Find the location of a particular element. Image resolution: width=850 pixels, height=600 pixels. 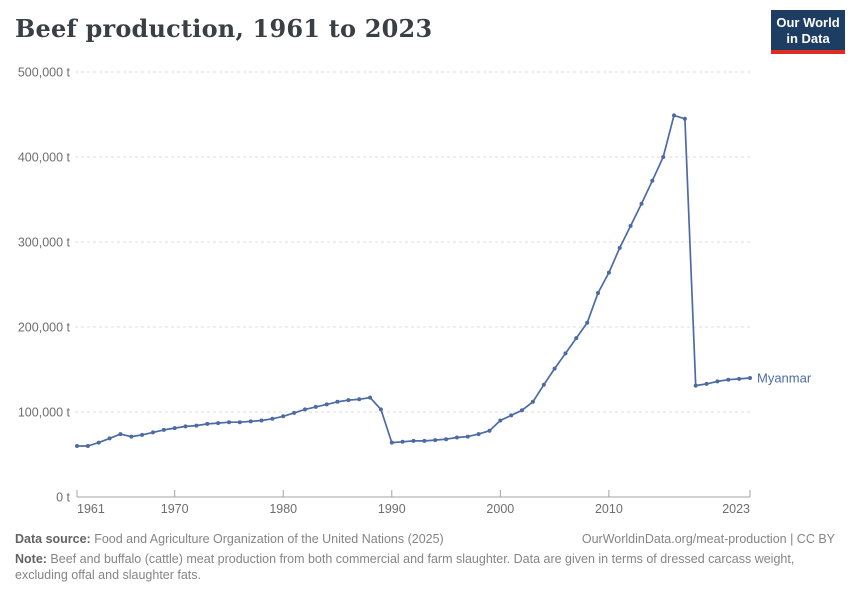

svg-text: 1970 is located at coordinates (175, 509).